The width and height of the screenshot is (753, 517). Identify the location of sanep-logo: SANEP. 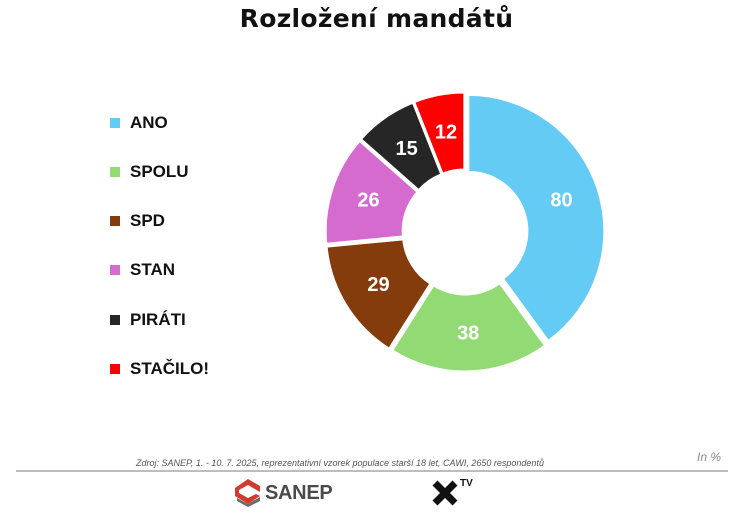
(283, 493).